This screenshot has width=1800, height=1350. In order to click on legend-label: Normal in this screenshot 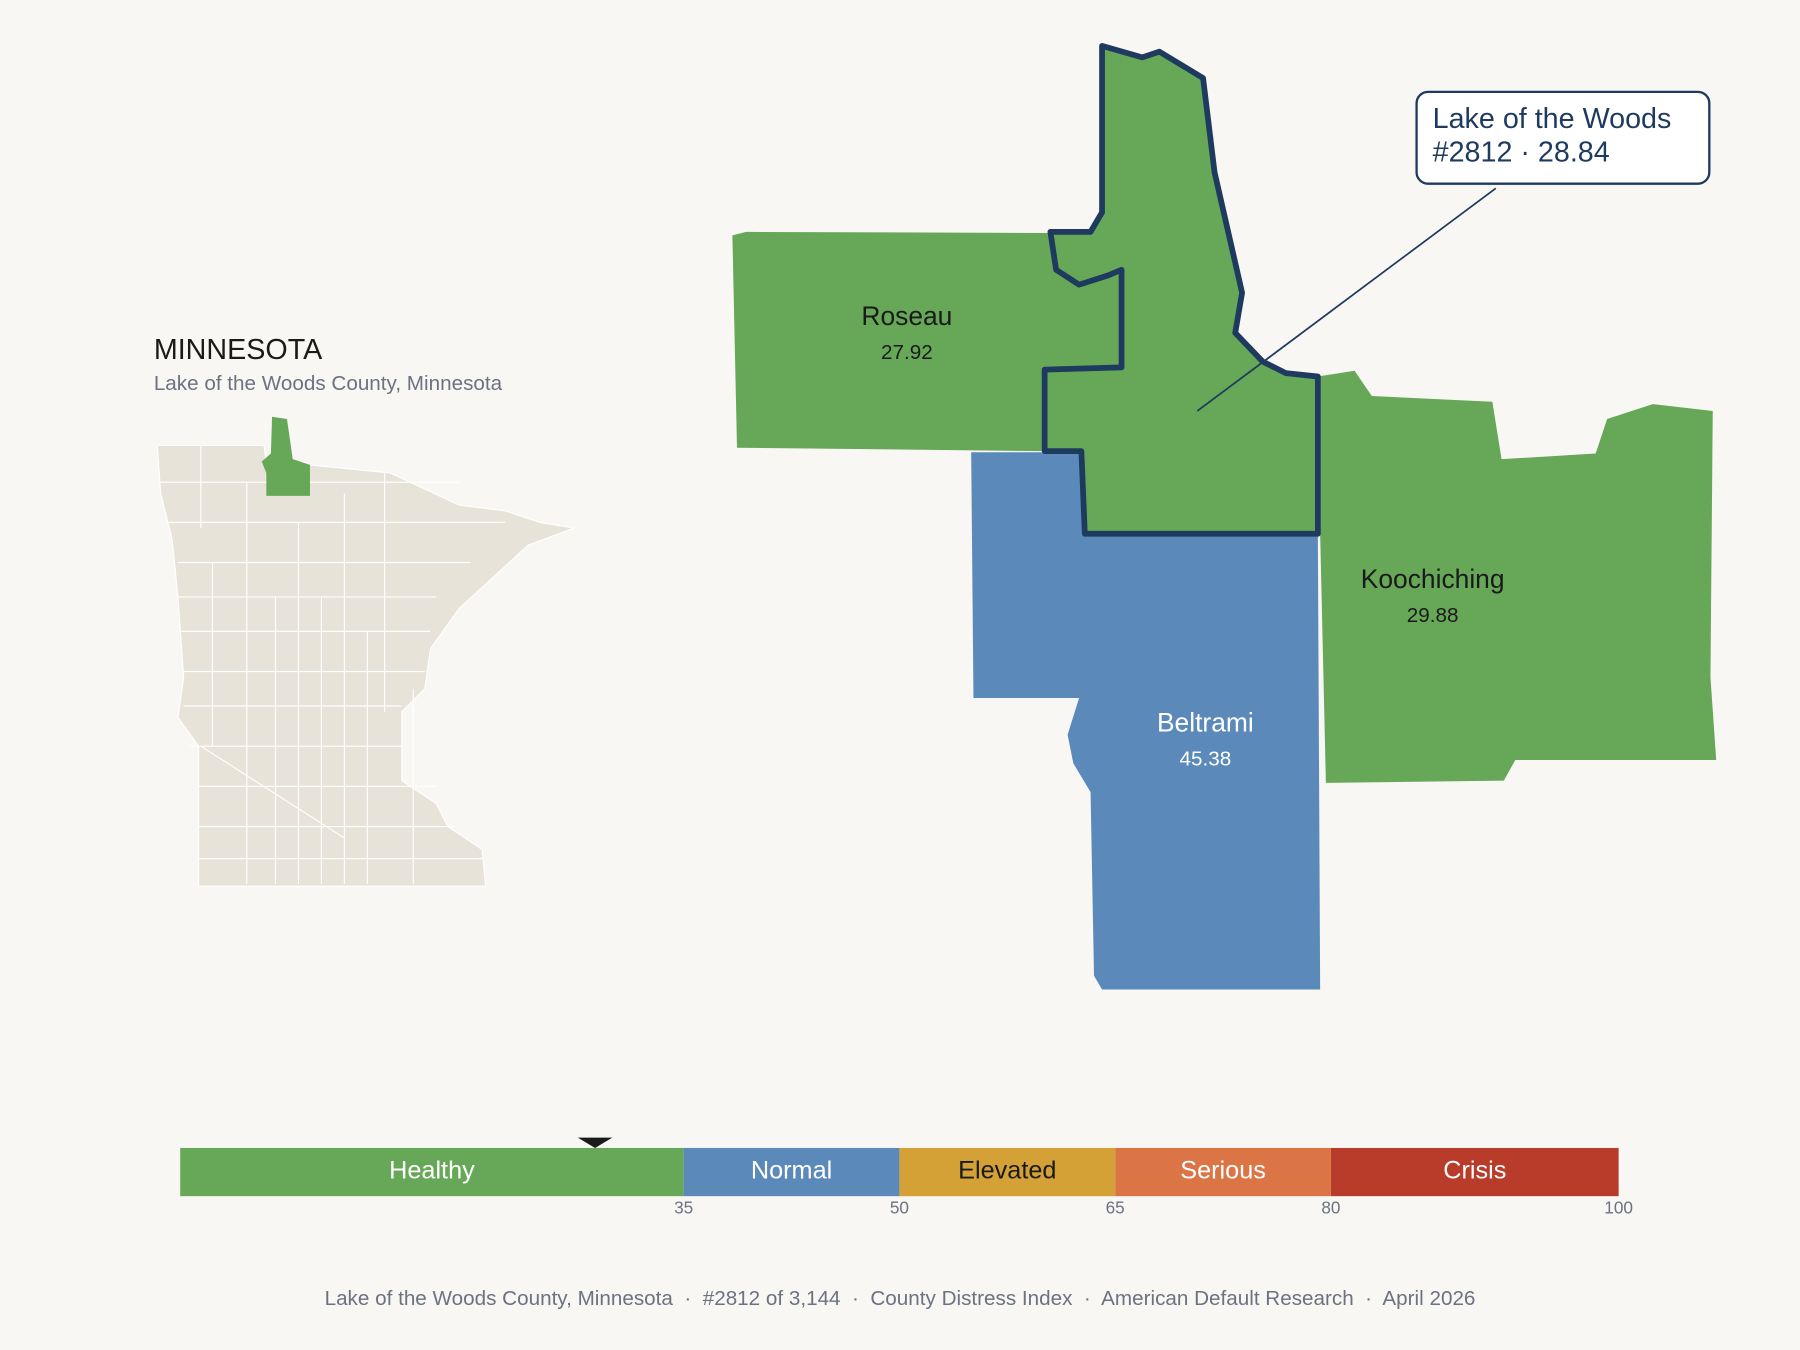, I will do `click(791, 1171)`.